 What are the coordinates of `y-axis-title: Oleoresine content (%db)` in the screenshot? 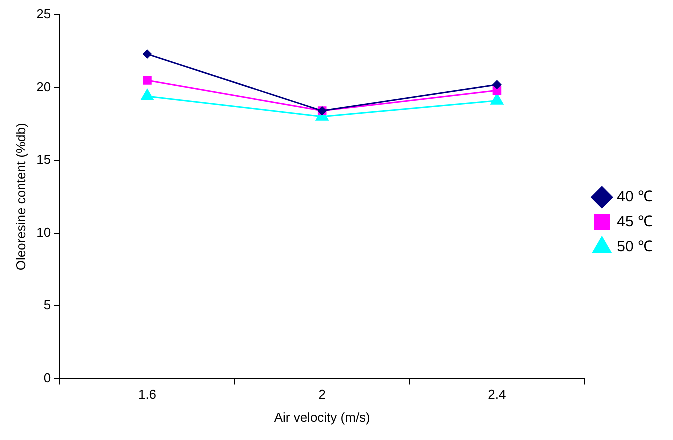 It's located at (20, 197).